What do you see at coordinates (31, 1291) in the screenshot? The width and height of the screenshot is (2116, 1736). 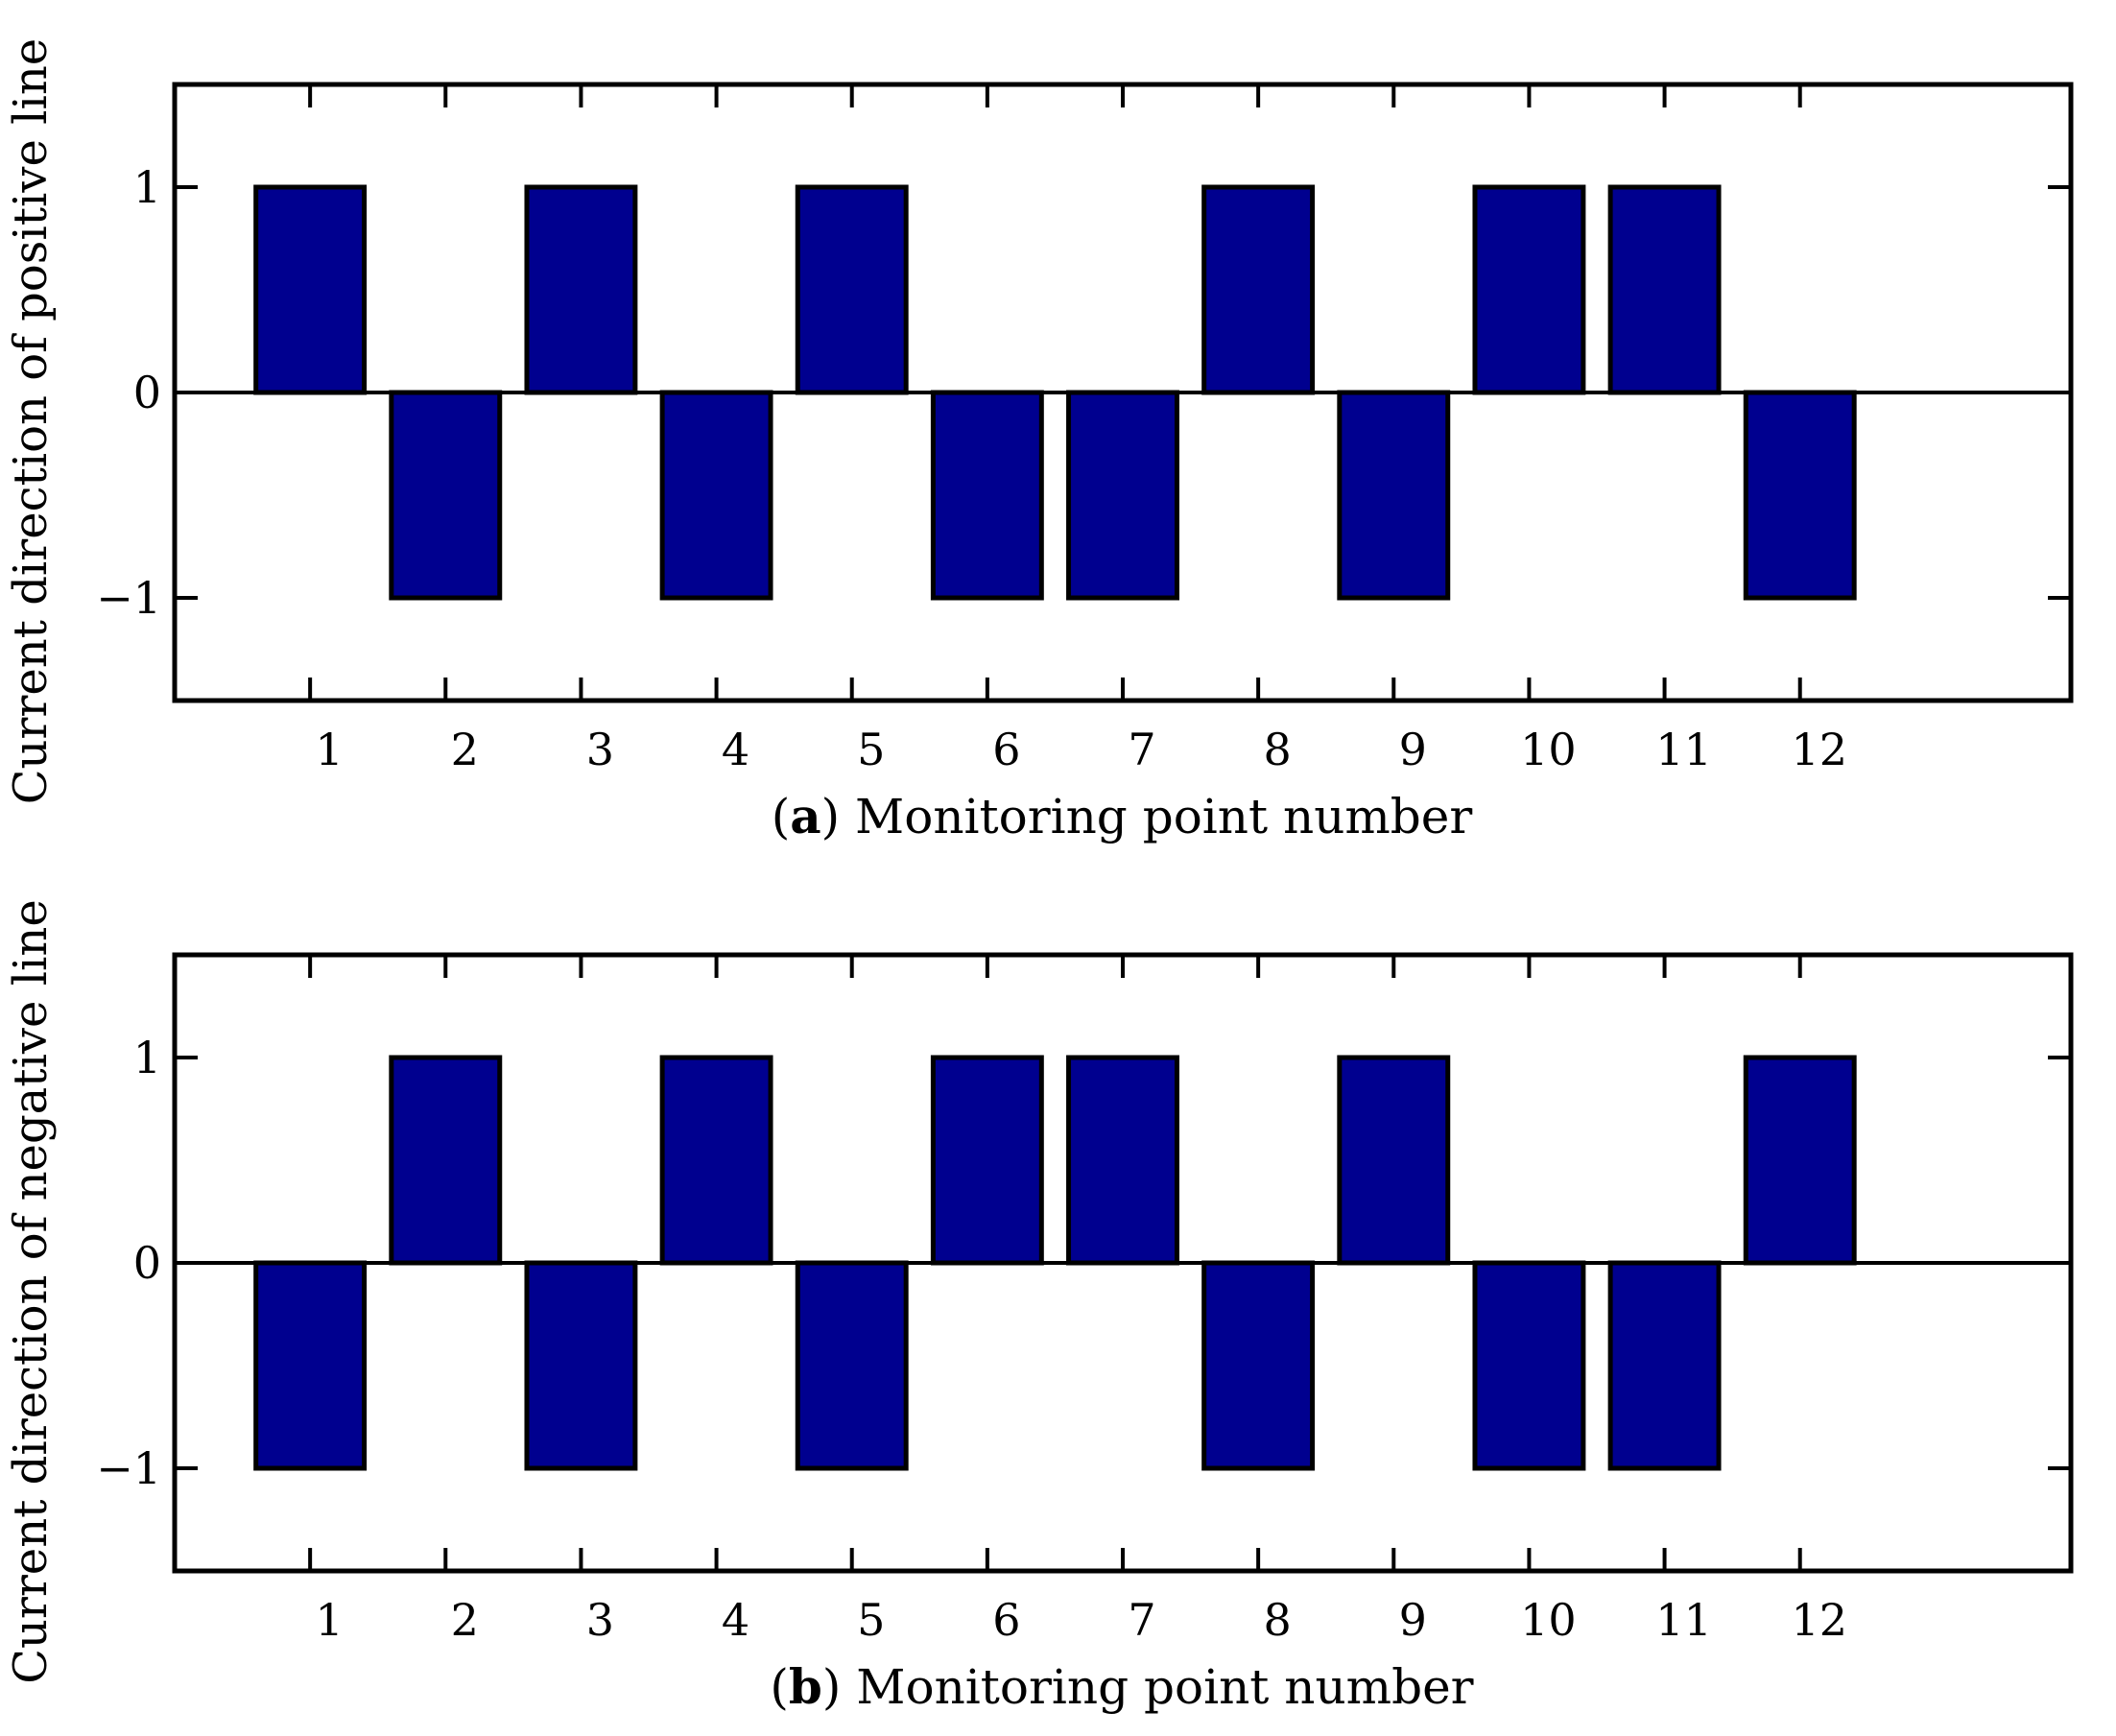 I see `y-axis-label: Current direction of negative line` at bounding box center [31, 1291].